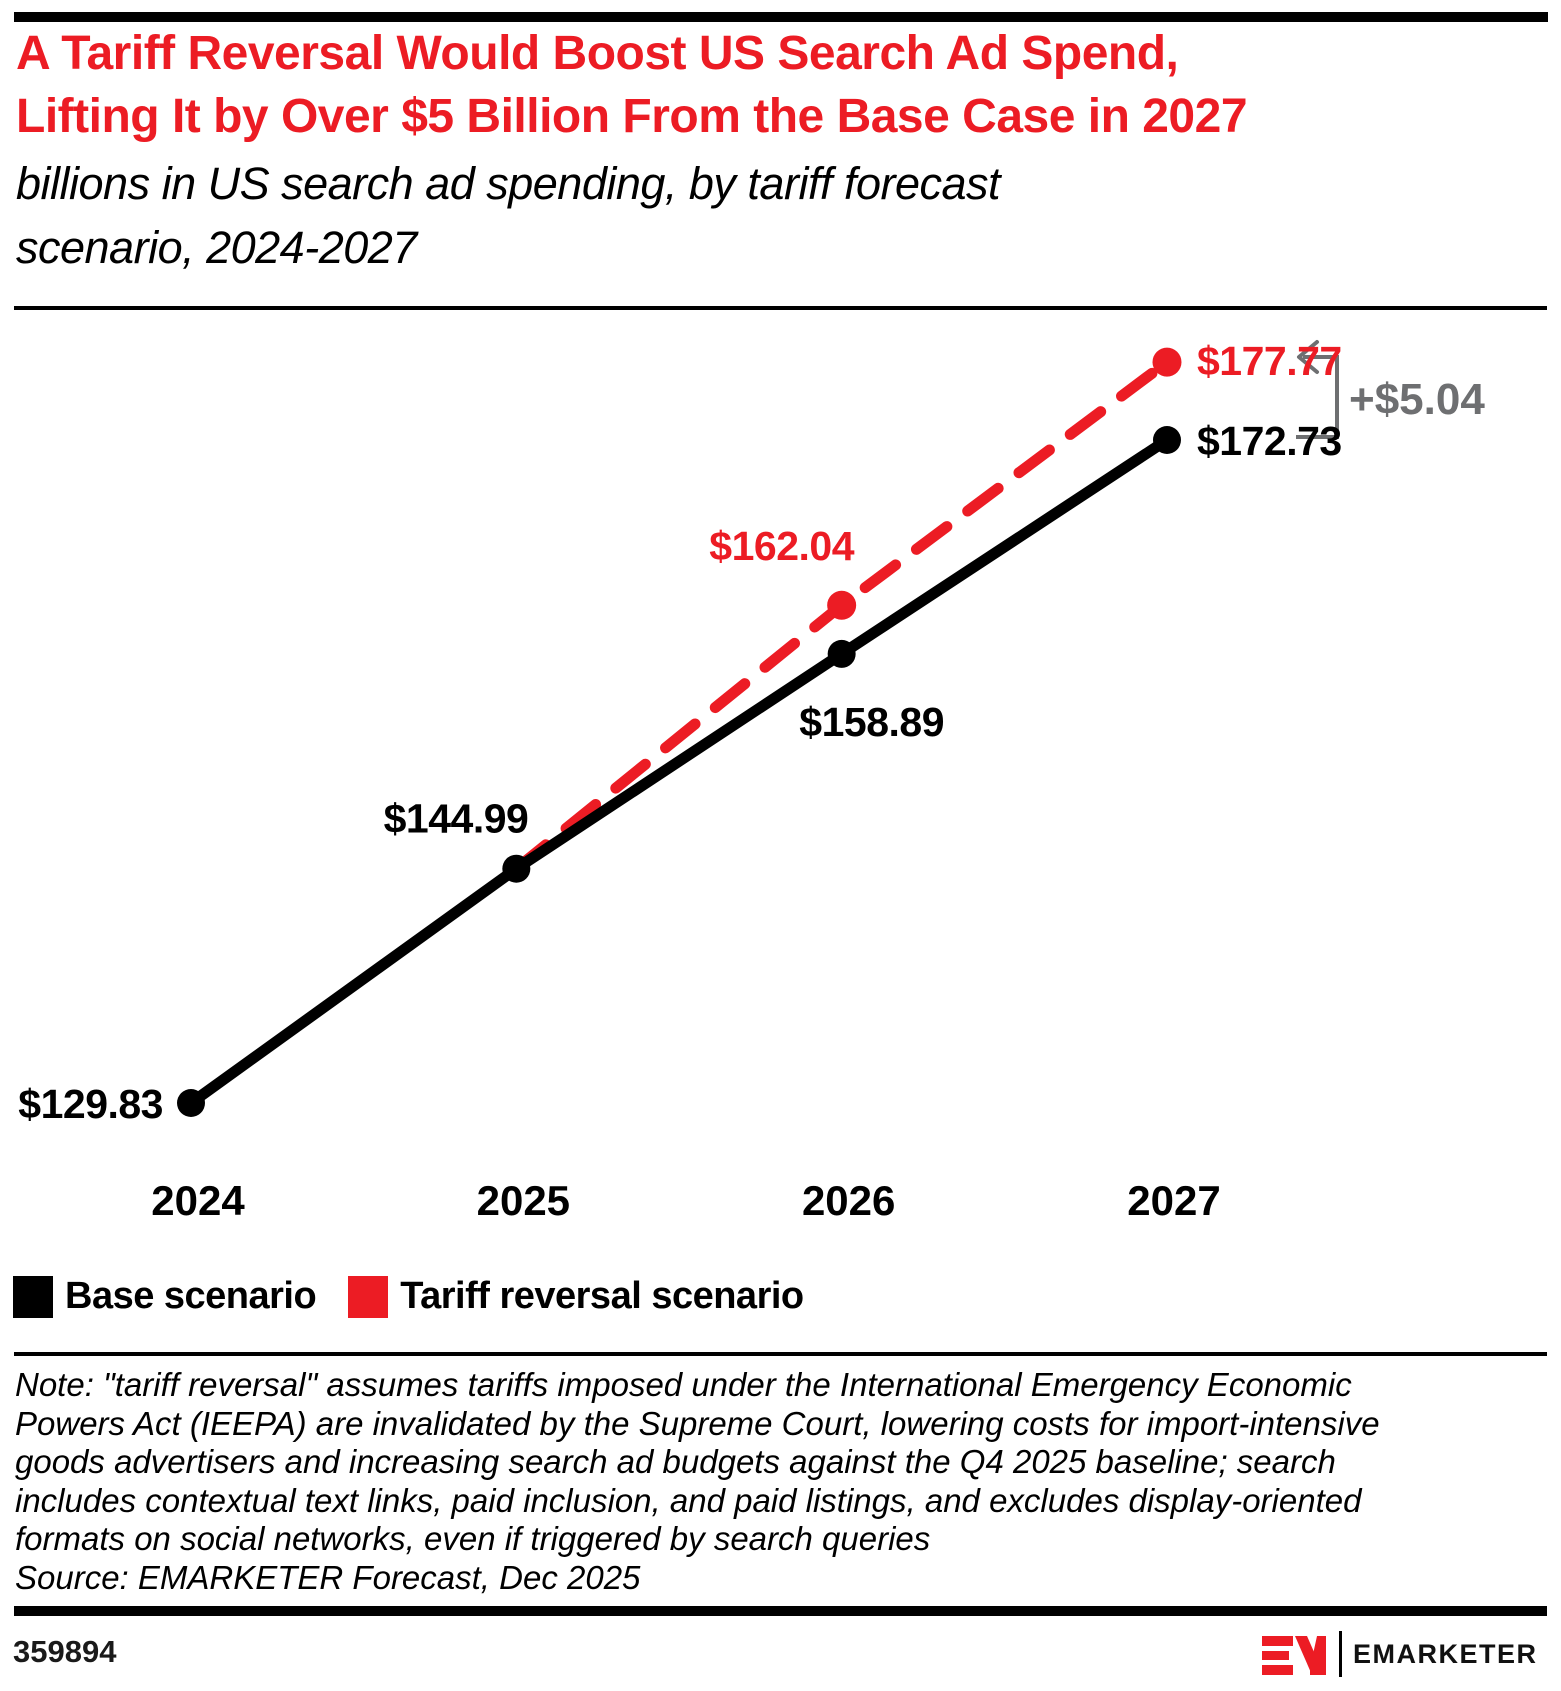 The height and width of the screenshot is (1691, 1561). I want to click on data-label-base-2025: $144.99, so click(456, 819).